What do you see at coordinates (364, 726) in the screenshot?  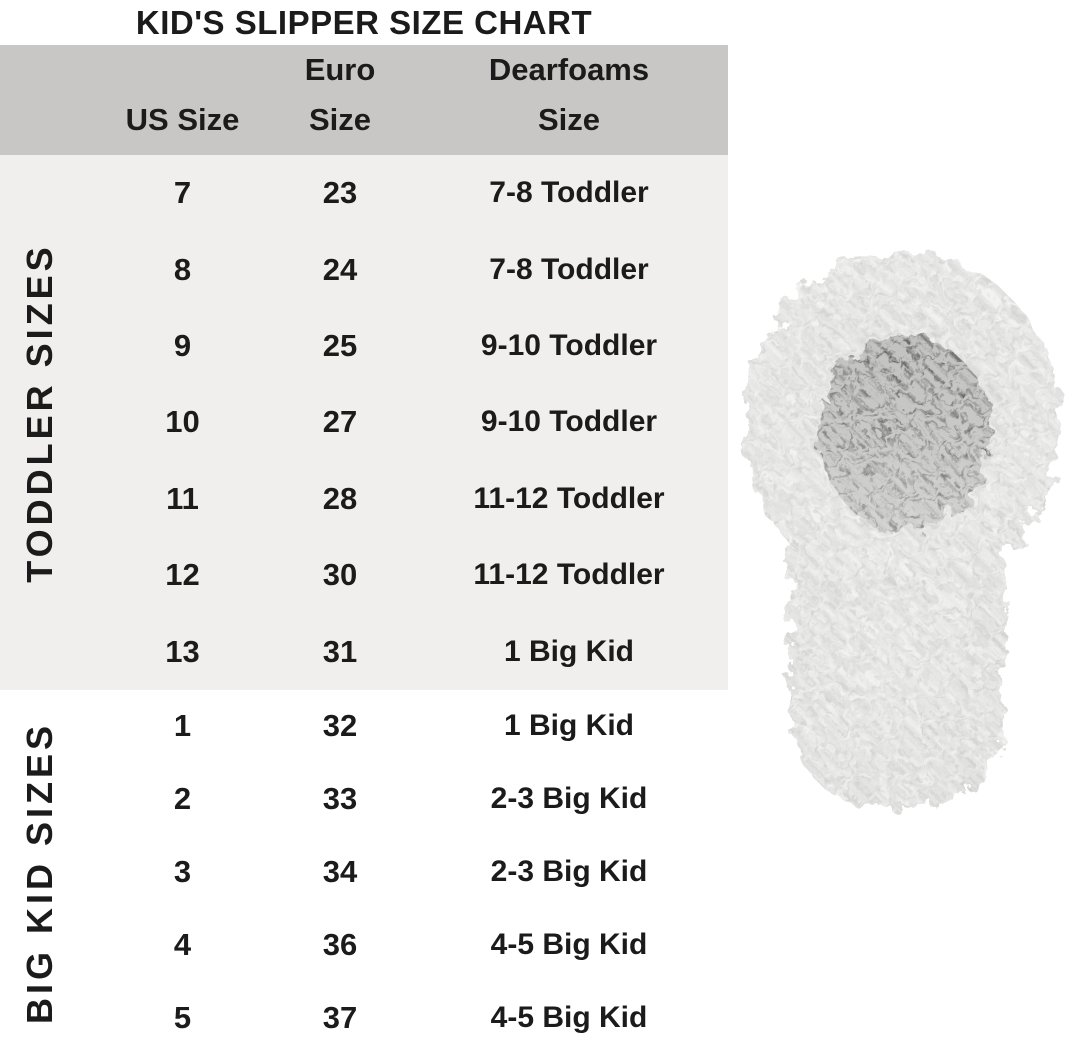 I see `table-row: 1 32 1 Big Kid` at bounding box center [364, 726].